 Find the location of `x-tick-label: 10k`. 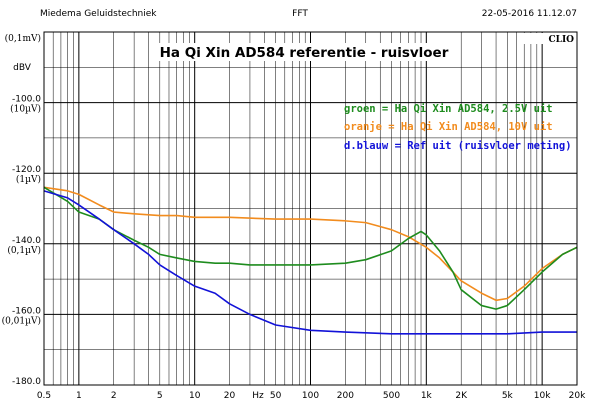

x-tick-label: 10k is located at coordinates (542, 396).